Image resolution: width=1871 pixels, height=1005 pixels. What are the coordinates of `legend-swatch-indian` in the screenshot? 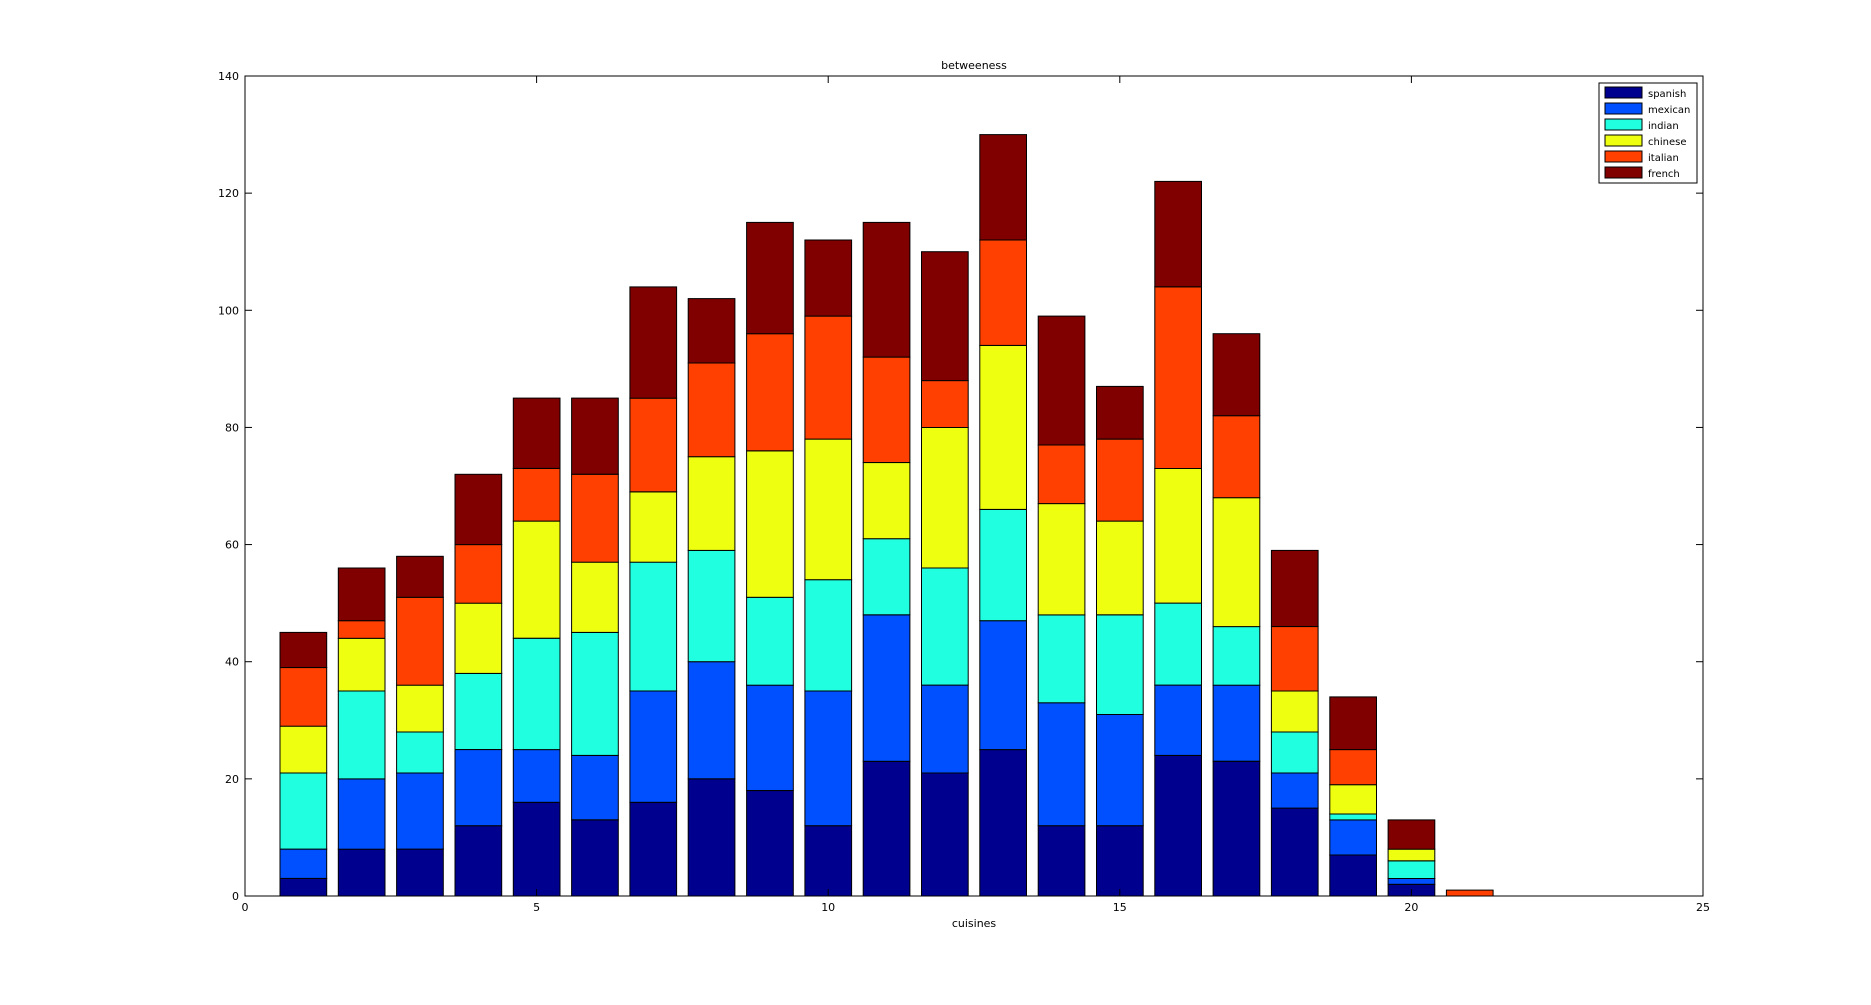 It's located at (1623, 124).